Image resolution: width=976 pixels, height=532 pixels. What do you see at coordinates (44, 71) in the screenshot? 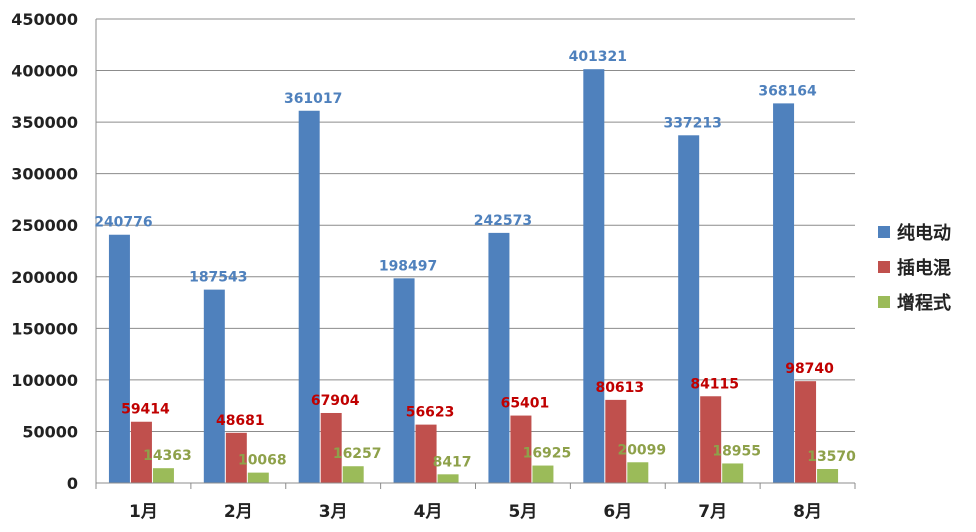
I see `y-tick-label: 400000` at bounding box center [44, 71].